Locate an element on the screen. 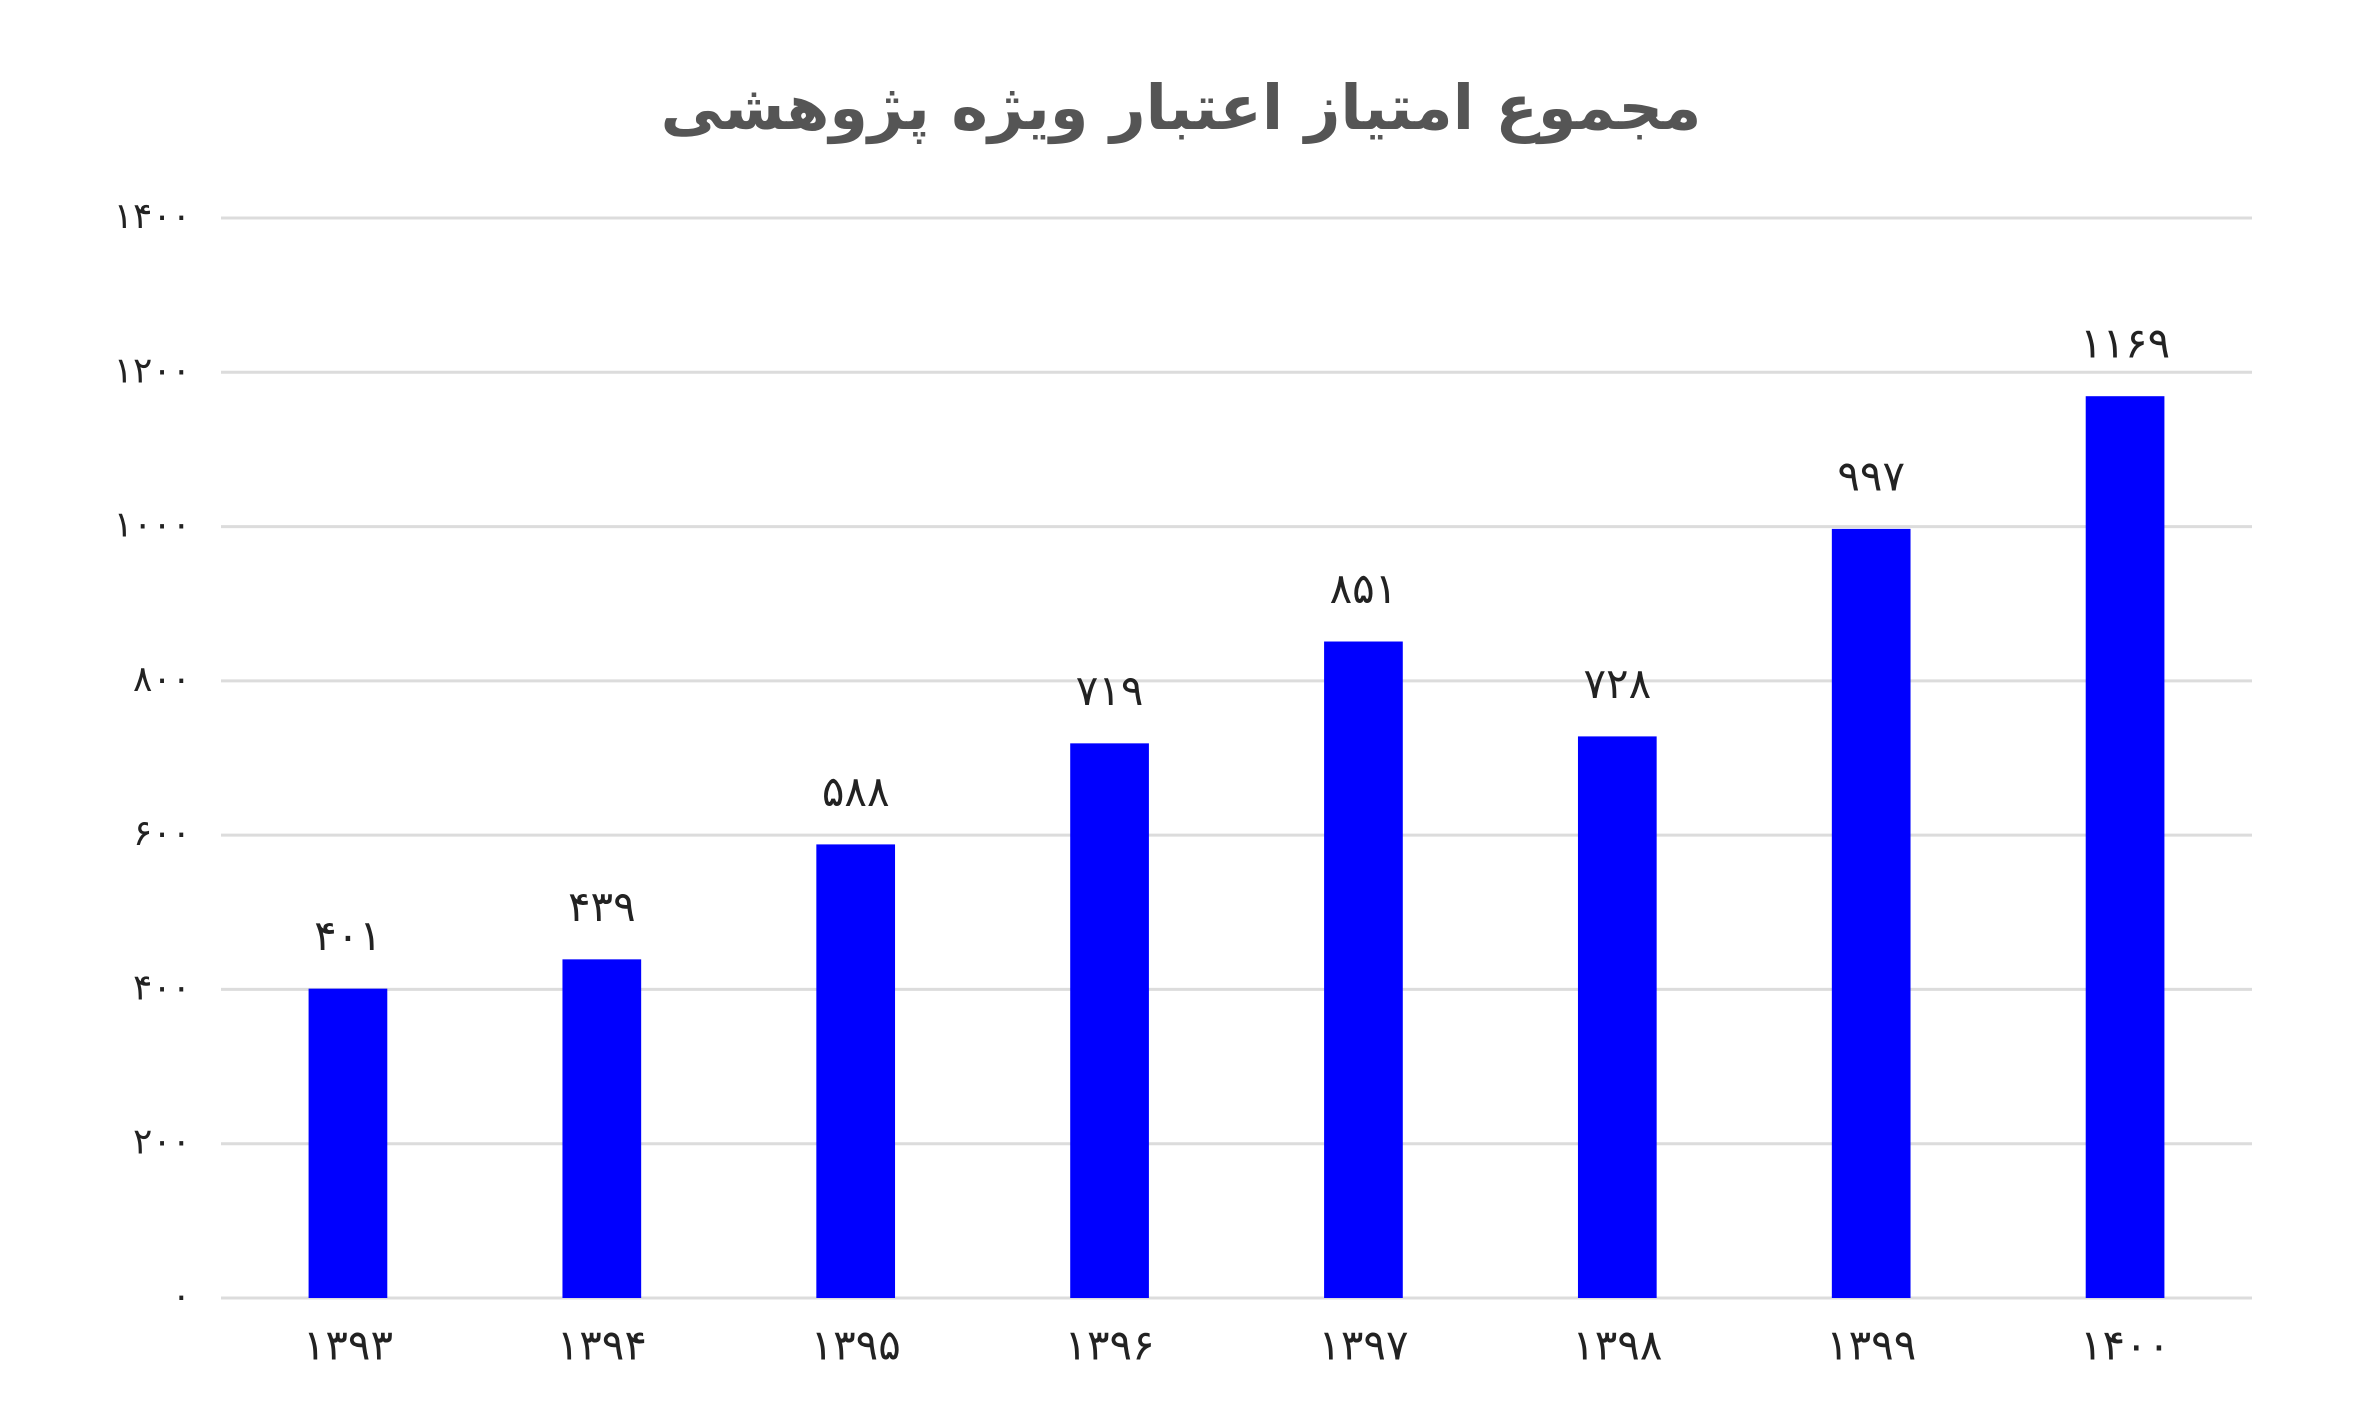 Image resolution: width=2362 pixels, height=1417 pixels. x-tick-label: ۱۳۹۹ is located at coordinates (1871, 1345).